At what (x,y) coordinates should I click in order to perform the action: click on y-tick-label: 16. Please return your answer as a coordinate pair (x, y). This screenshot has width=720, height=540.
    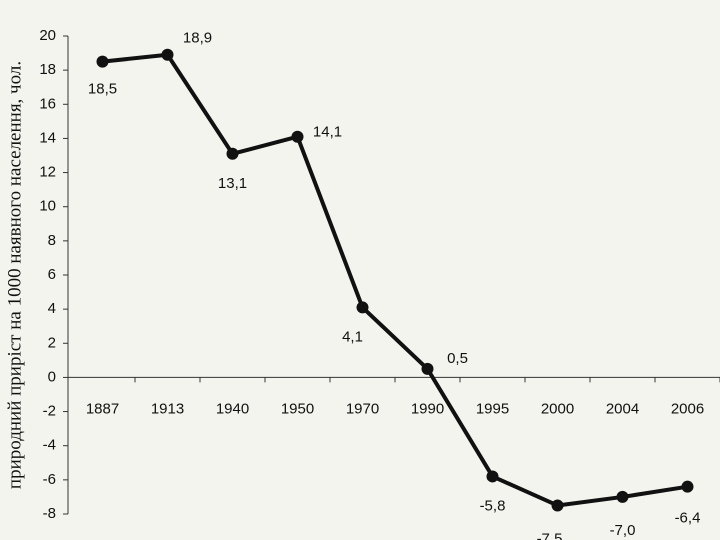
    Looking at the image, I should click on (47, 103).